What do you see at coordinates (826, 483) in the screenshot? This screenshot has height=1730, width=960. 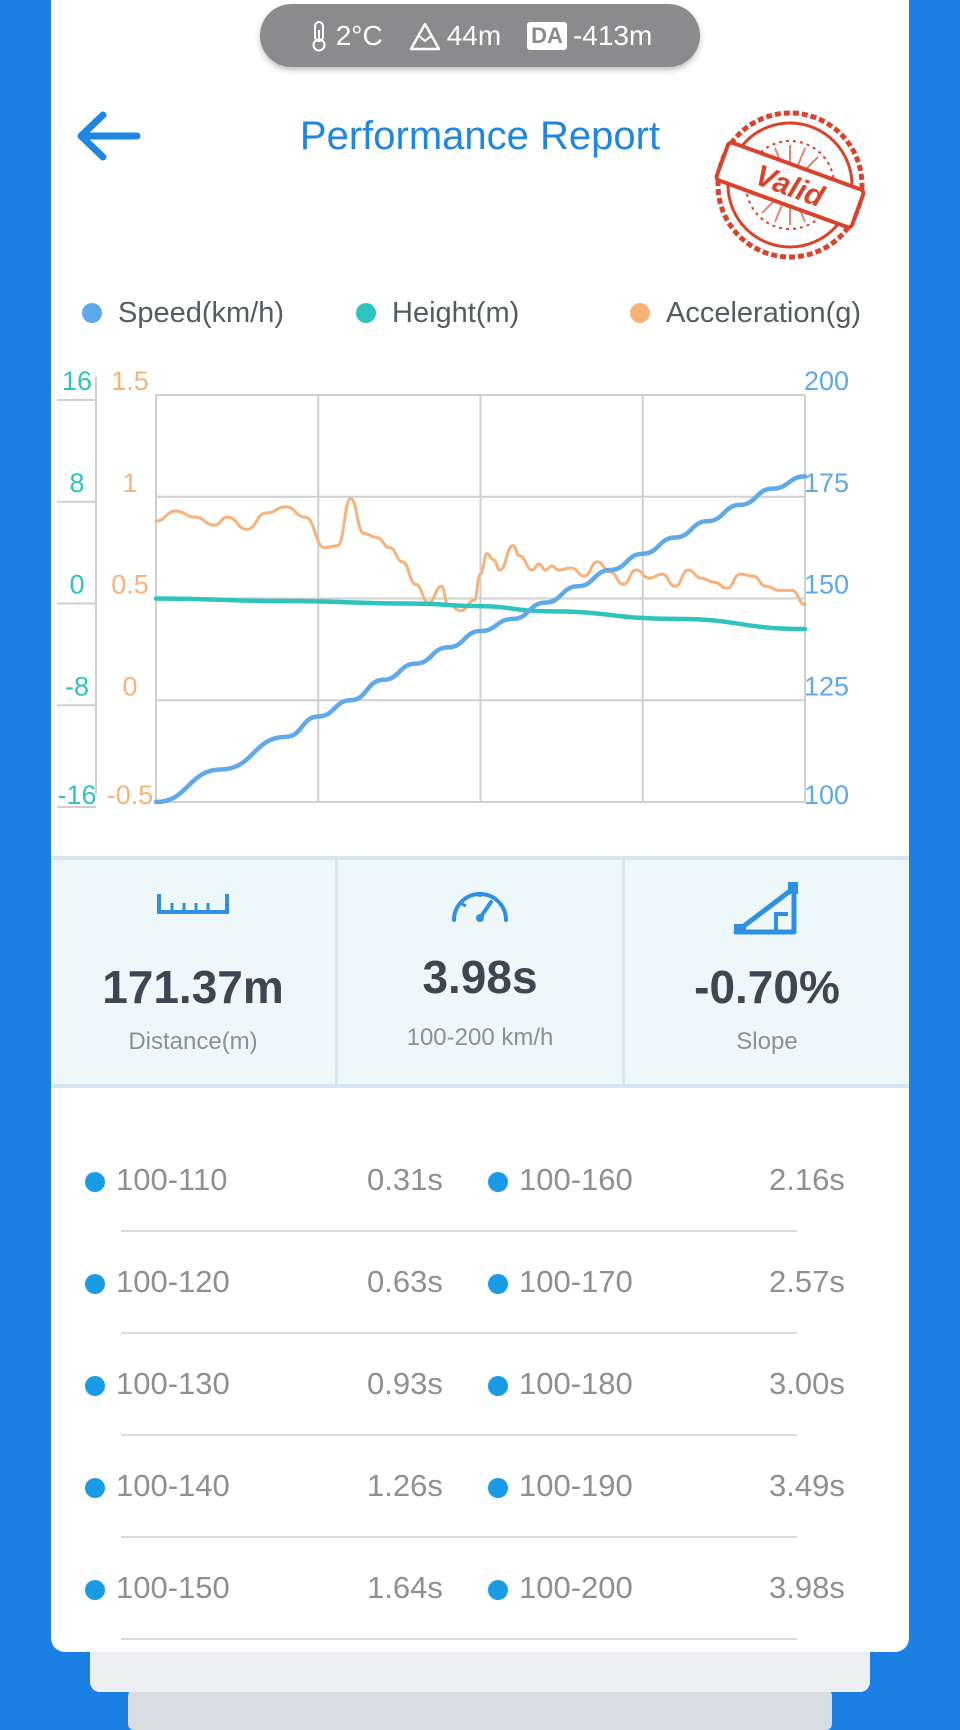 I see `axis-tick-label: 175` at bounding box center [826, 483].